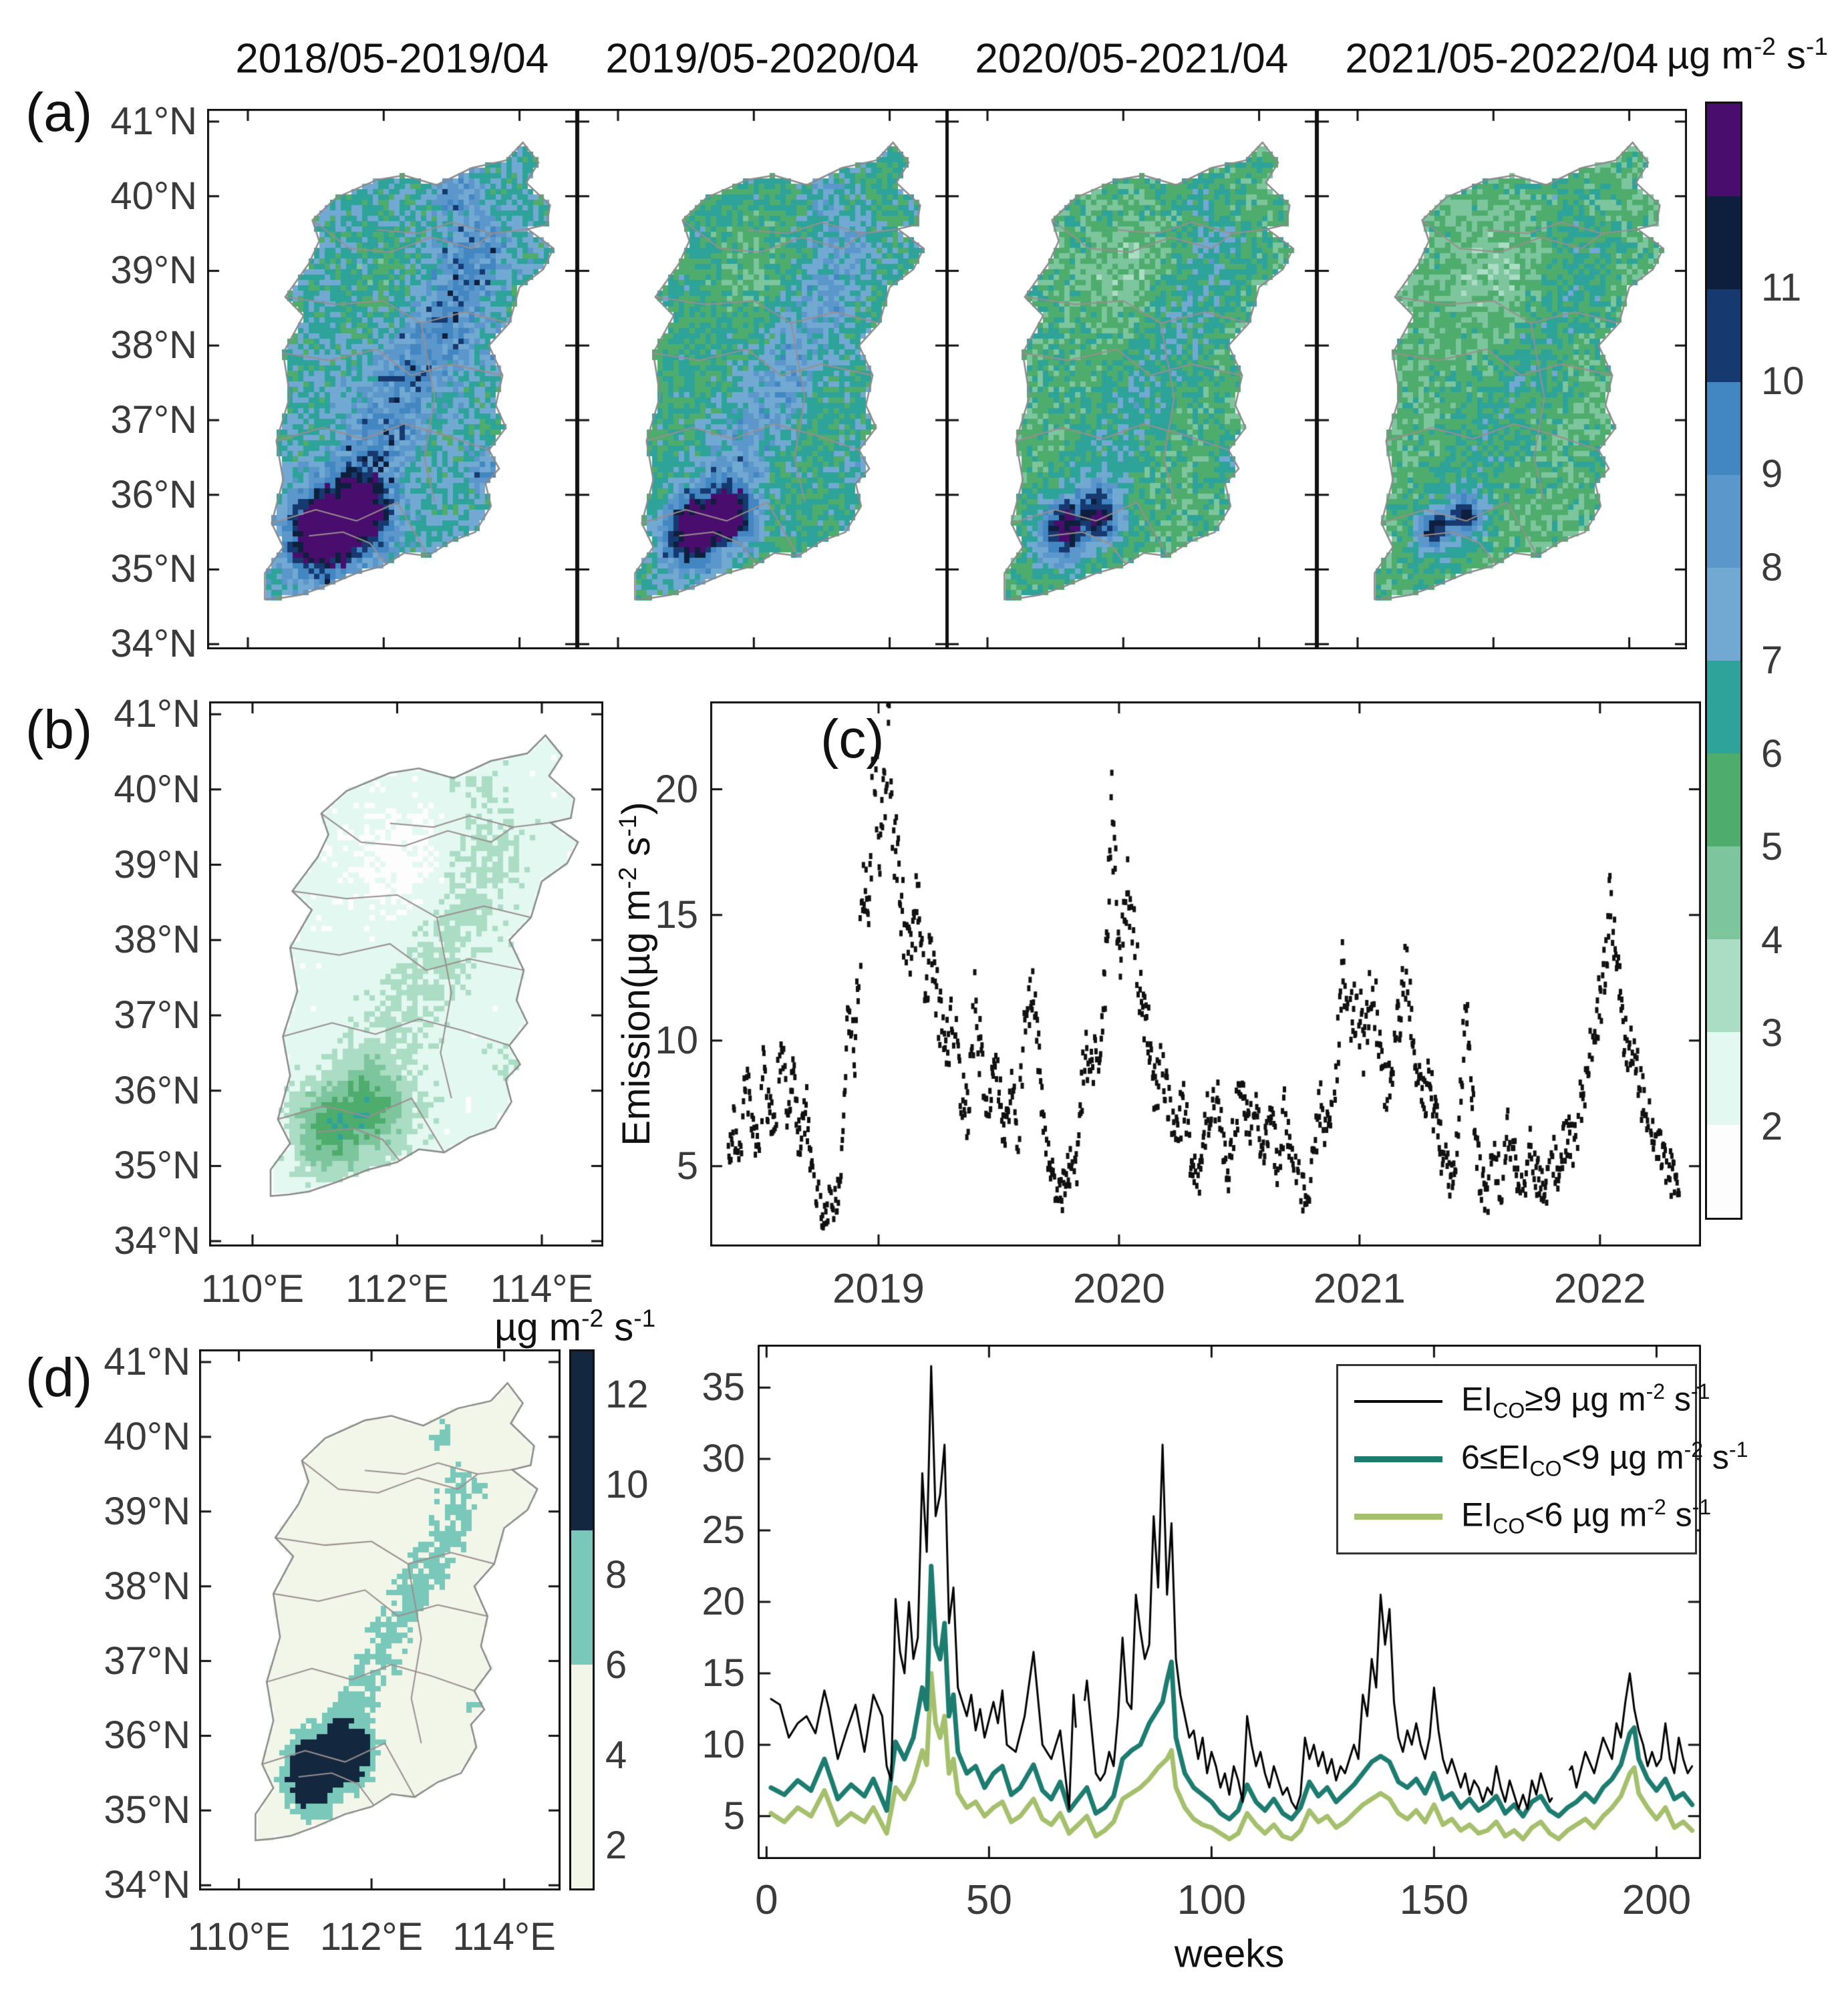  What do you see at coordinates (988, 1900) in the screenshot?
I see `panel-d-xtick-label: 50` at bounding box center [988, 1900].